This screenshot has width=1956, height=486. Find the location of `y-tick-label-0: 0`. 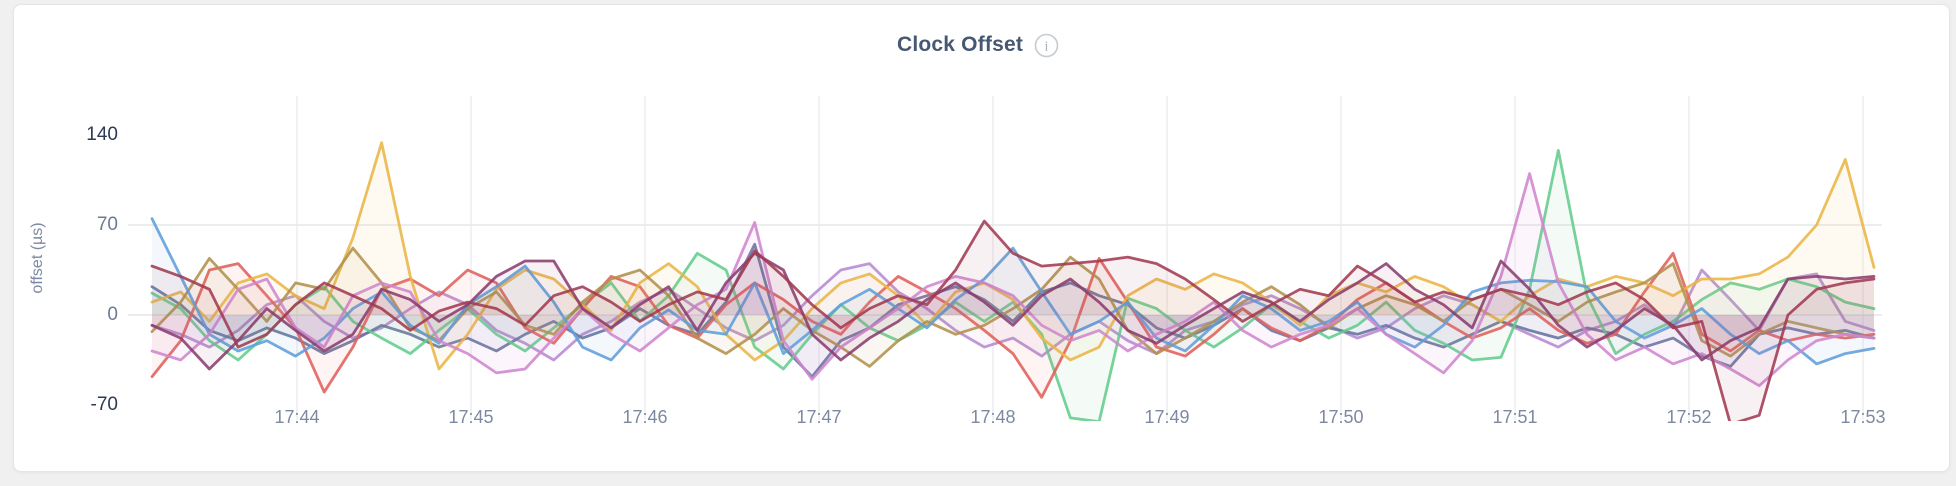

y-tick-label-0: 0 is located at coordinates (112, 314).